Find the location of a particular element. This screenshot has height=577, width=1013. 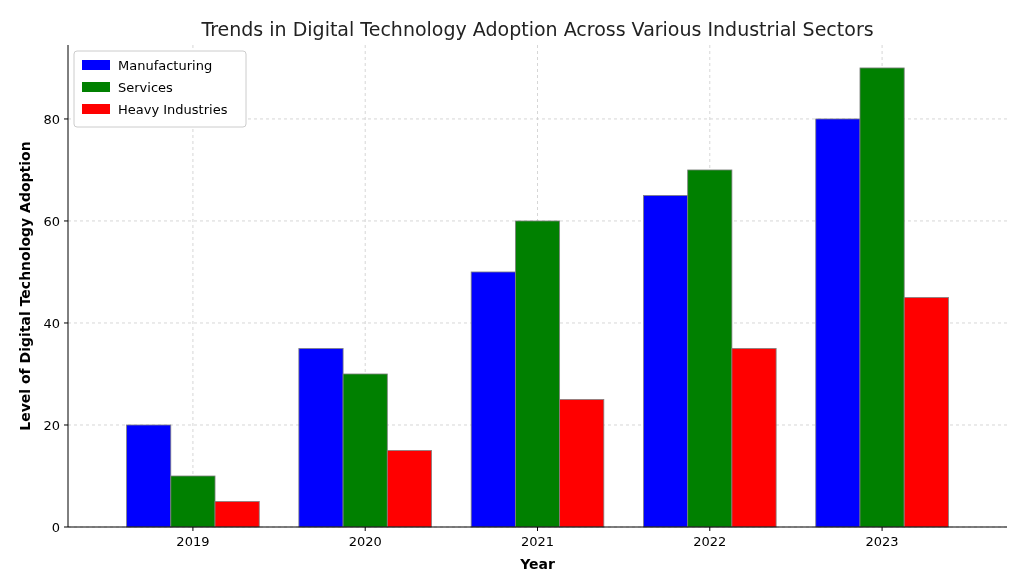

y-tick-label: 40 is located at coordinates (51, 323).